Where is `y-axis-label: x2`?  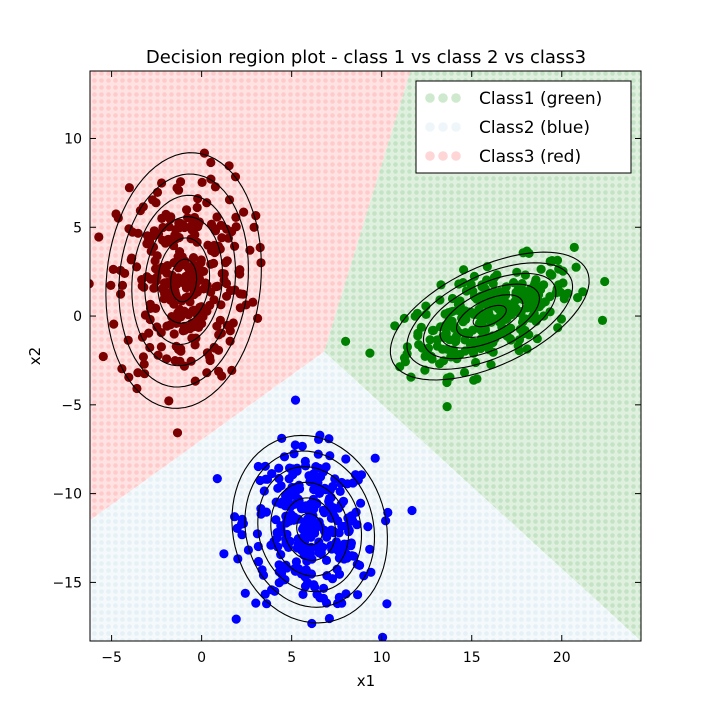 y-axis-label: x2 is located at coordinates (35, 356).